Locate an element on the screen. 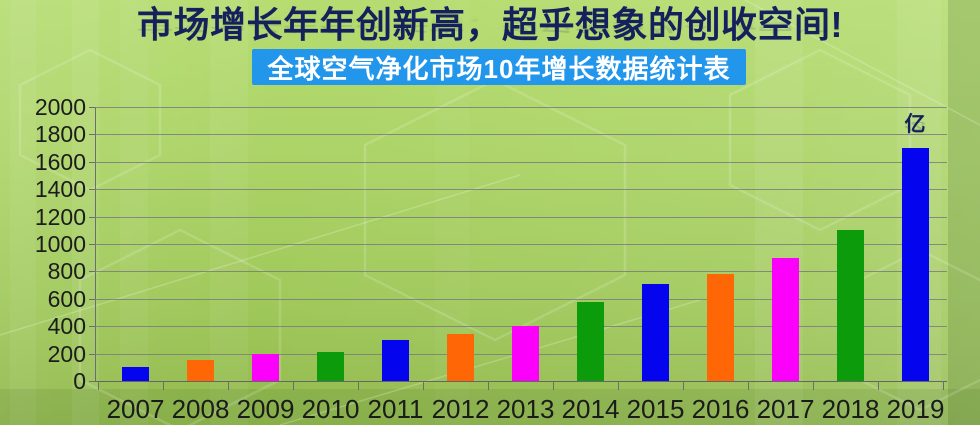 The image size is (980, 425). bar-2010 is located at coordinates (330, 366).